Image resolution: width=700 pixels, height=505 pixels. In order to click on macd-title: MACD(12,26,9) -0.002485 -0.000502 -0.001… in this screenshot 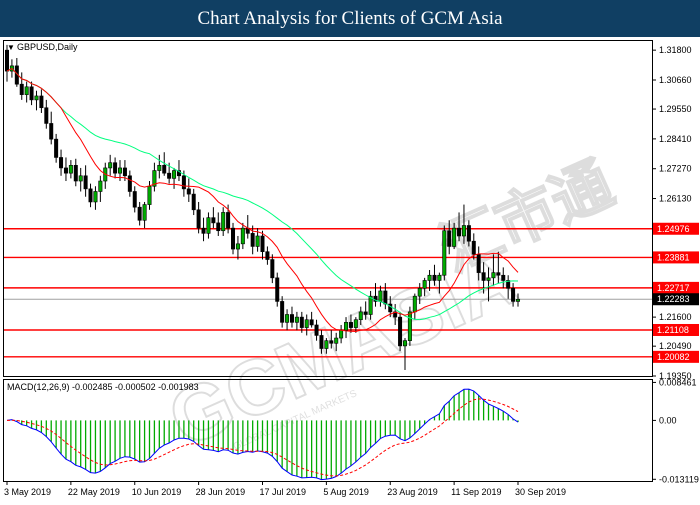, I will do `click(103, 387)`.